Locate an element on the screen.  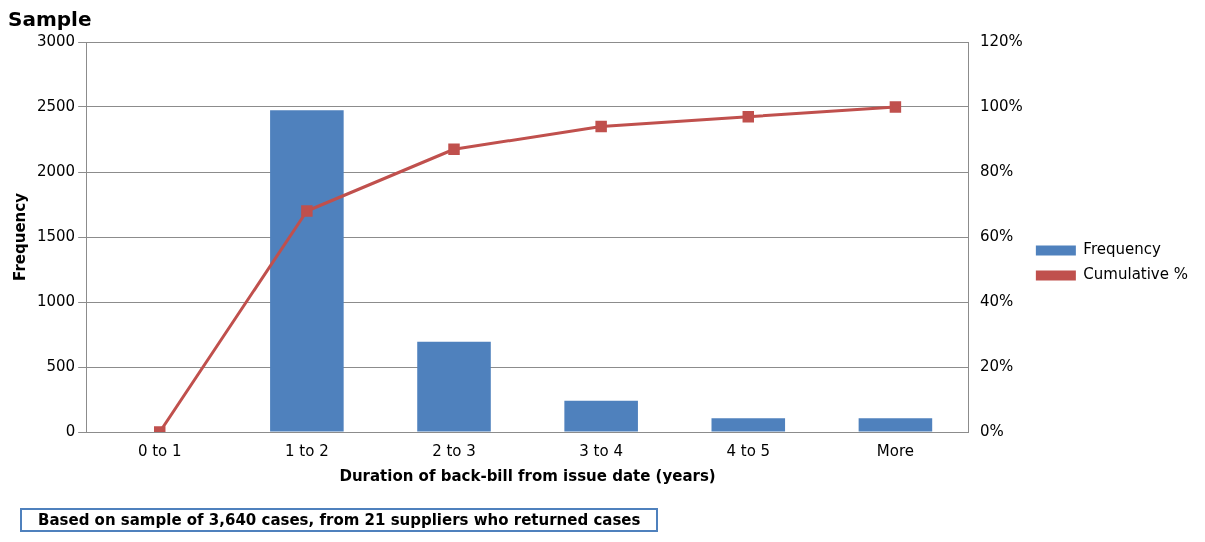
y2-tick-label: 0% is located at coordinates (991, 430).